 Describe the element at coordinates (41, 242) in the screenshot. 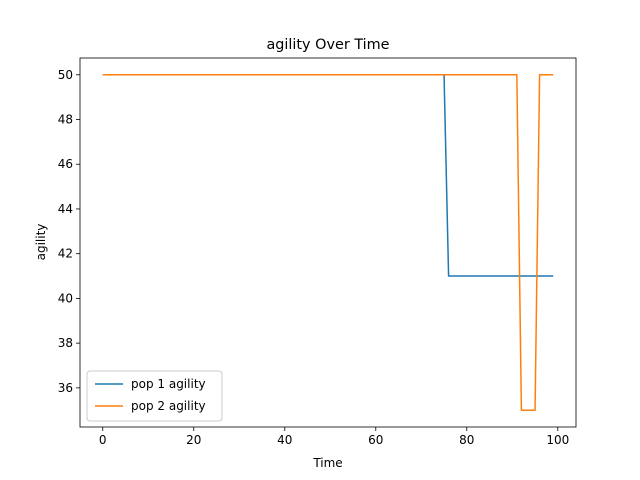

I see `y-axis-label: agility` at that location.